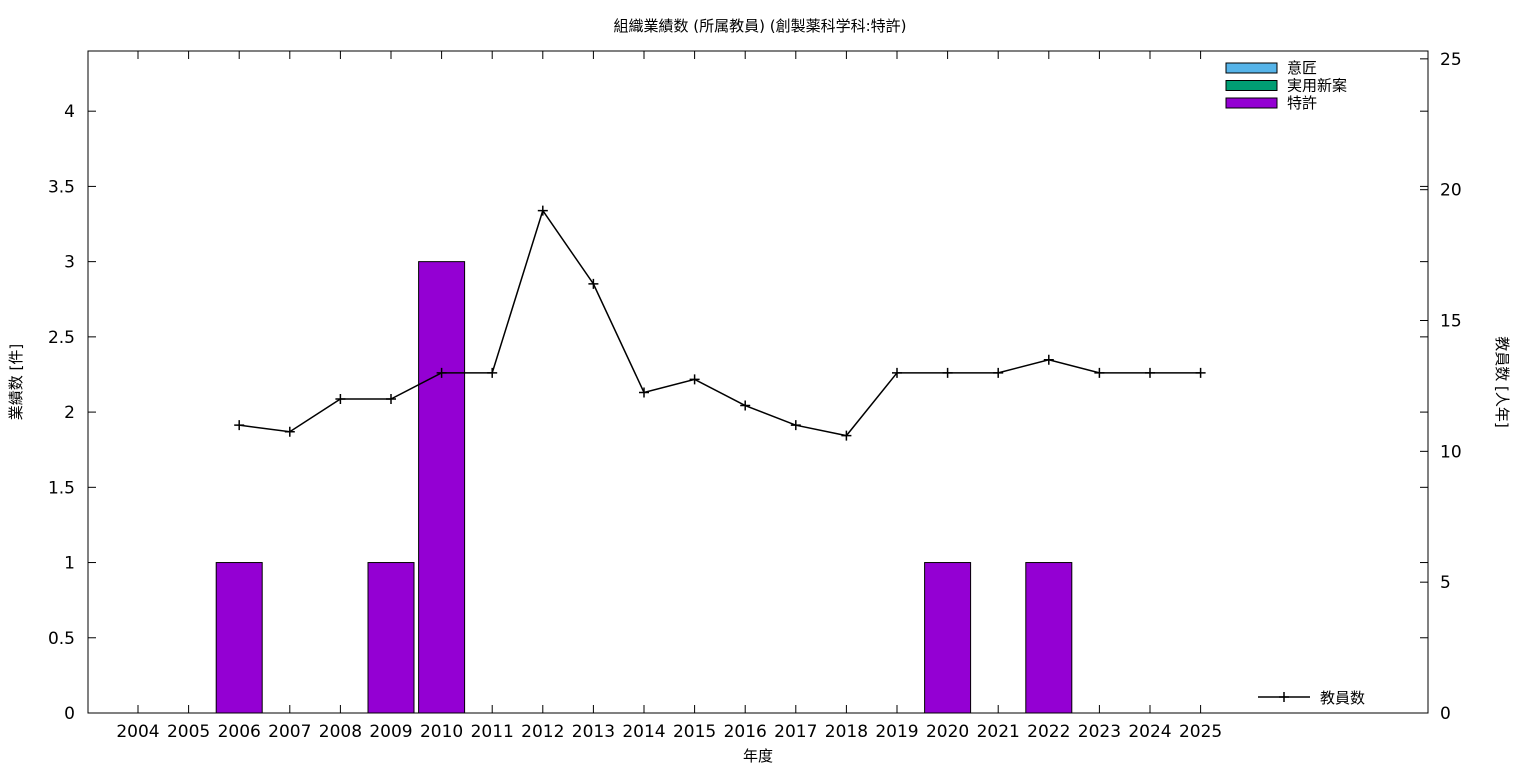 This screenshot has width=1536, height=768. I want to click on x-tick-label: 2007, so click(289, 732).